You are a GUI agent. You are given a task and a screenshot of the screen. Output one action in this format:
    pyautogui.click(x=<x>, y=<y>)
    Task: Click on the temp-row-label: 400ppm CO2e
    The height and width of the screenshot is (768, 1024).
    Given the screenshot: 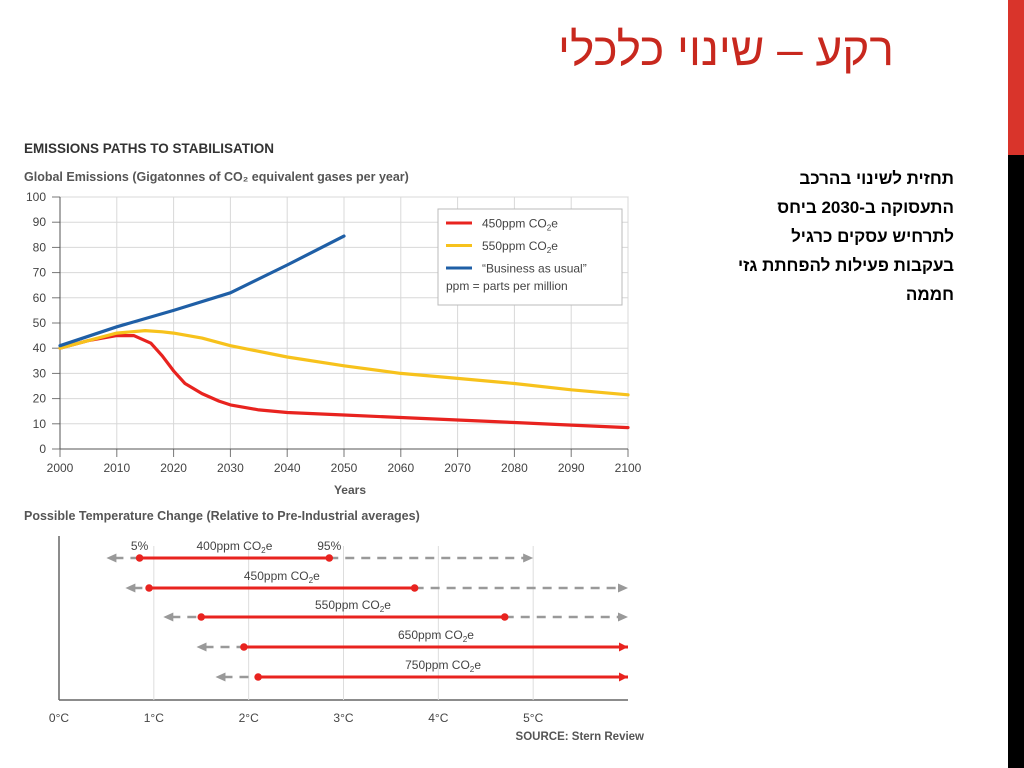 What is the action you would take?
    pyautogui.click(x=234, y=547)
    